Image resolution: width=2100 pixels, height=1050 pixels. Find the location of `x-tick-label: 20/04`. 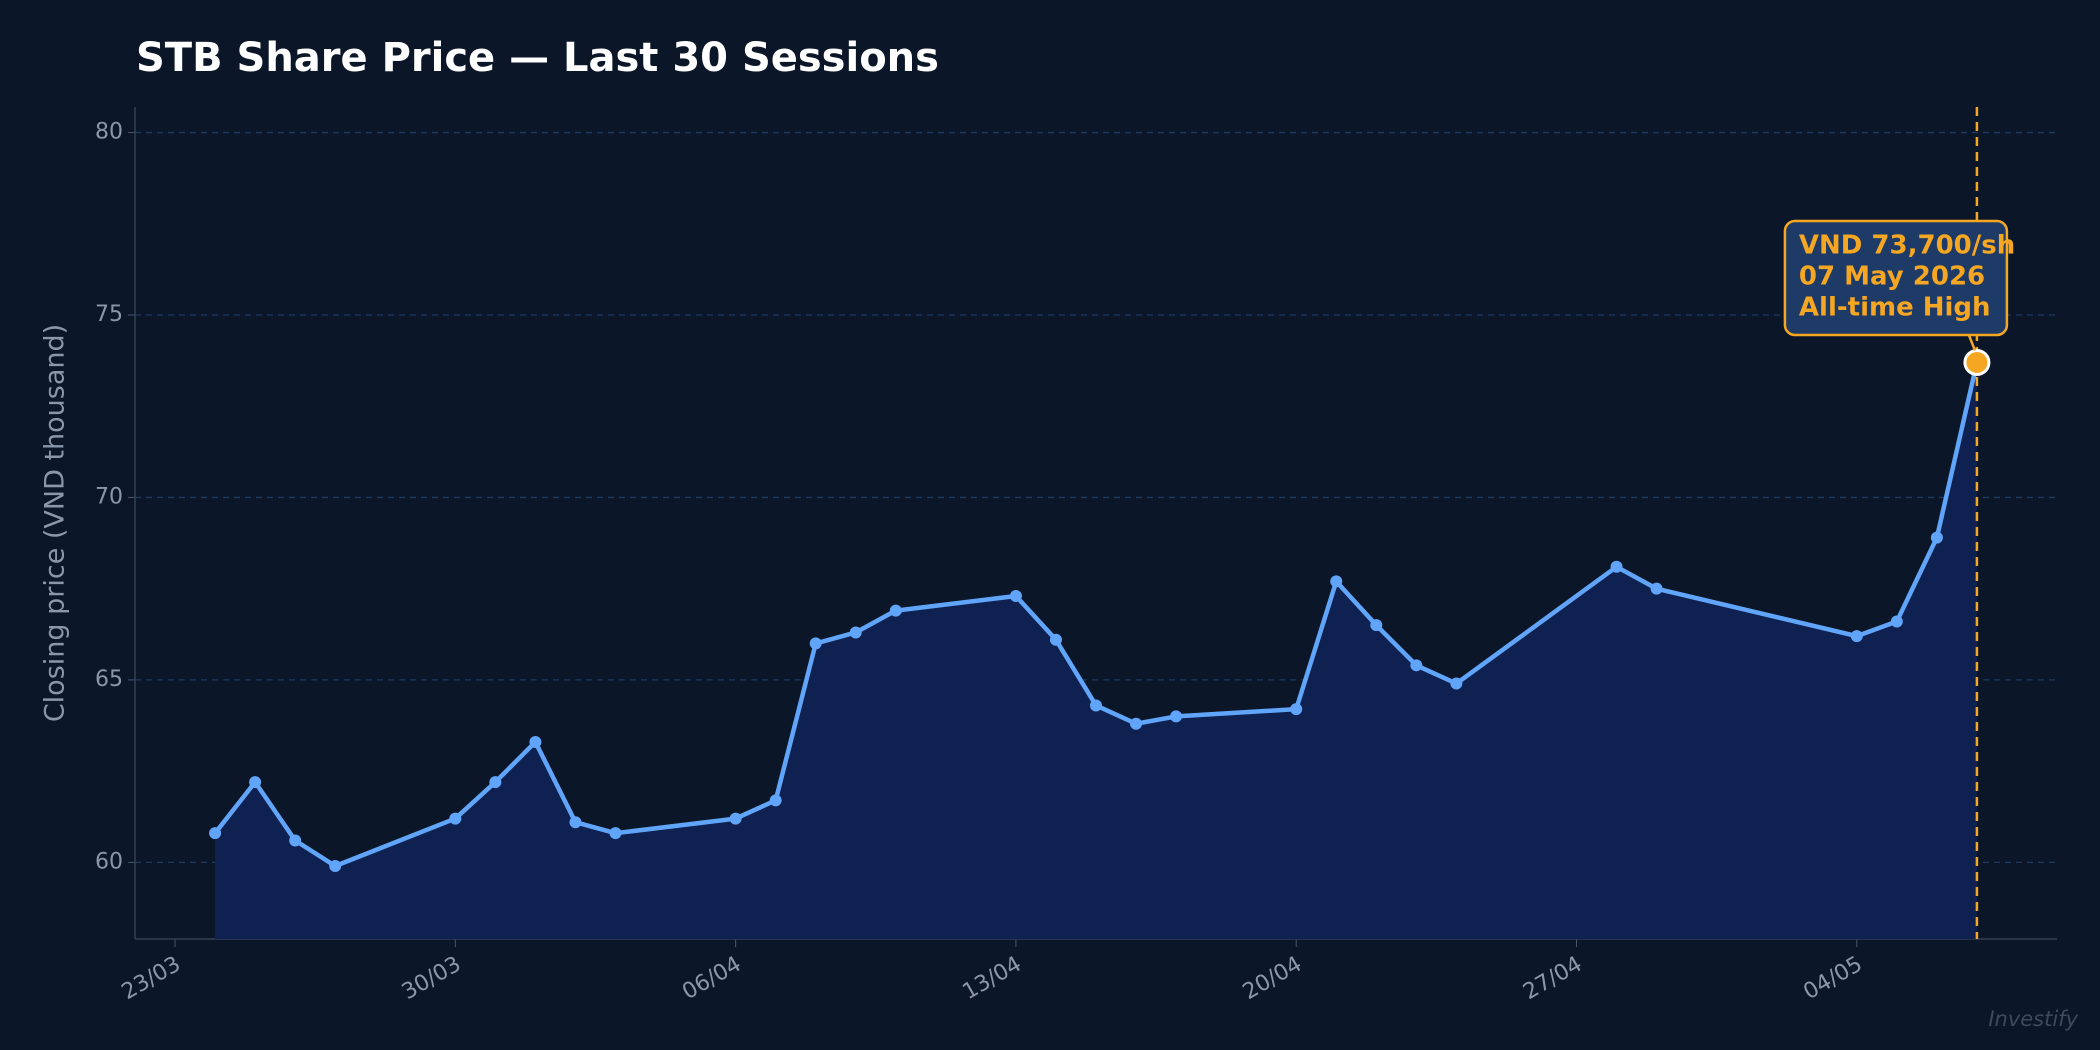

x-tick-label: 20/04 is located at coordinates (1272, 978).